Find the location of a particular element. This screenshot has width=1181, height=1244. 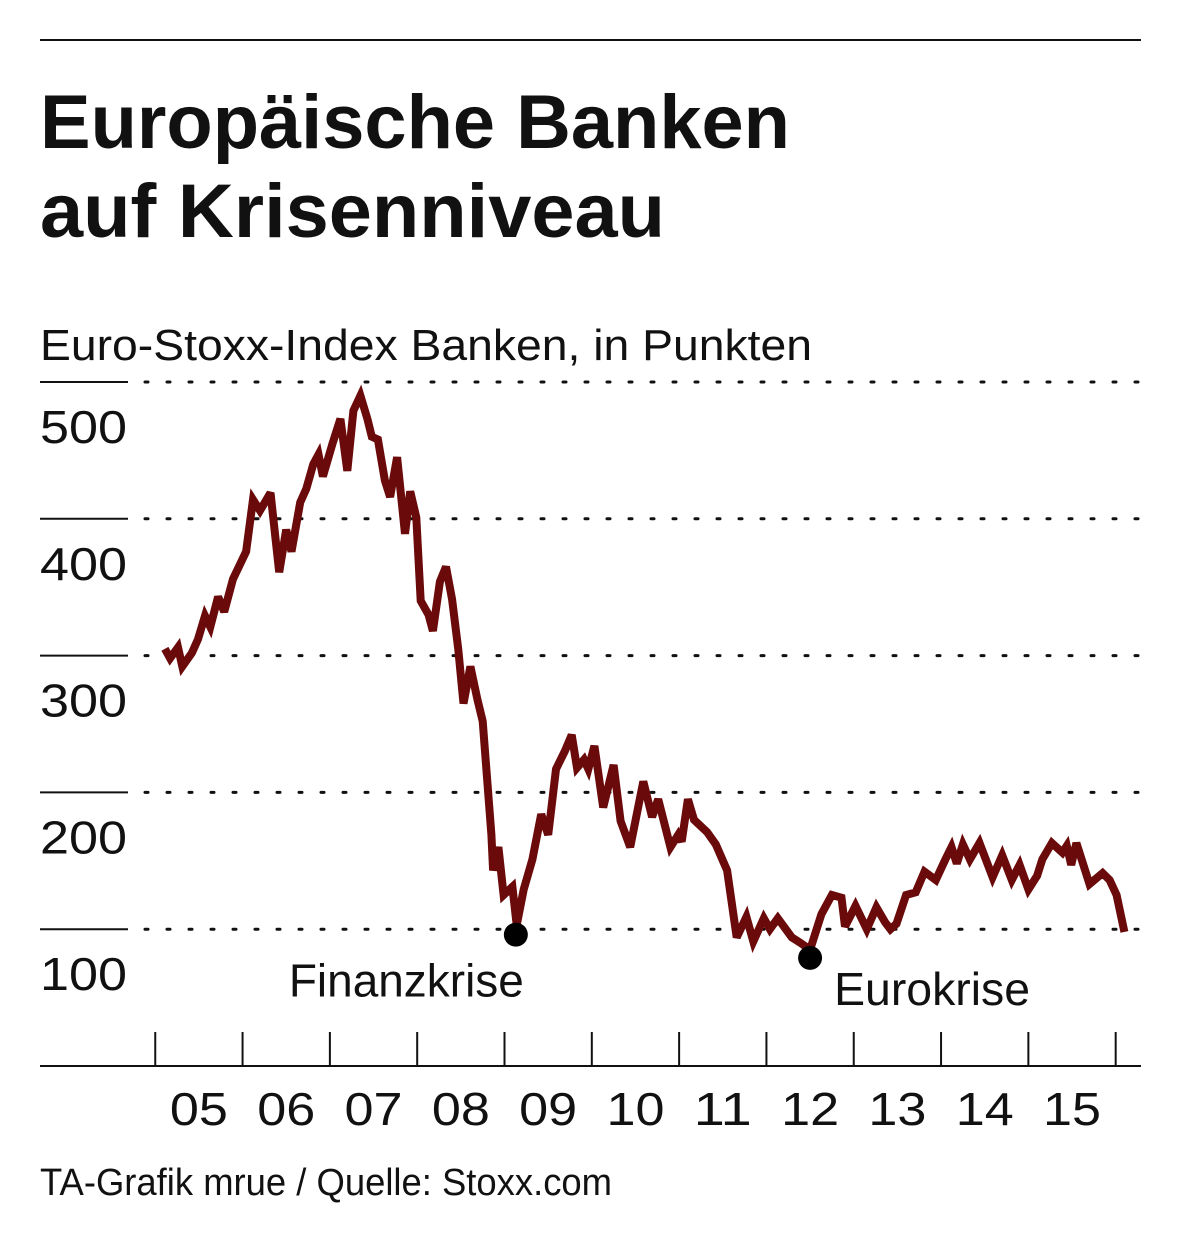

annotation-label: Eurokrise is located at coordinates (932, 989).